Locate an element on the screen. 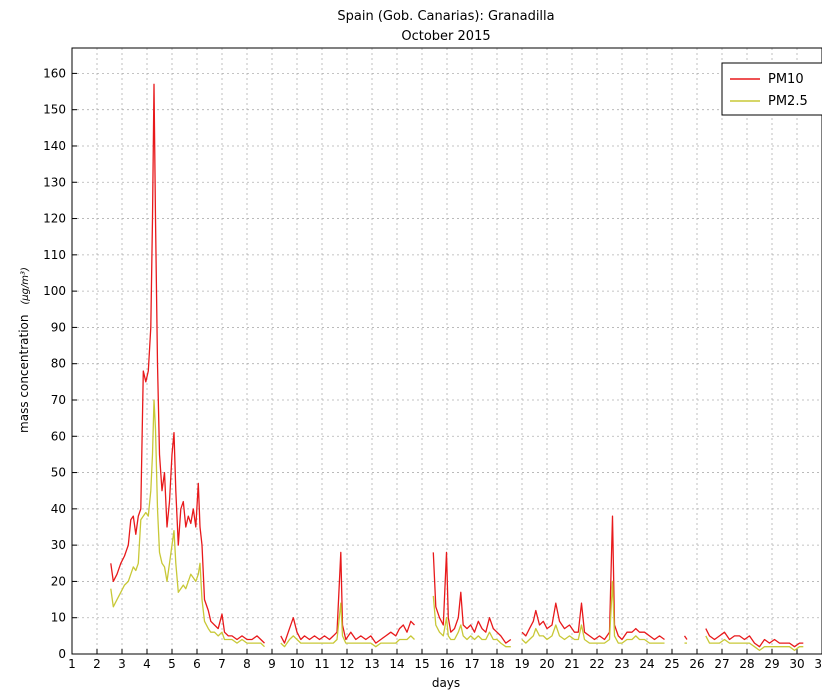 This screenshot has height=690, width=822. x-tick-label: 21 is located at coordinates (571, 664).